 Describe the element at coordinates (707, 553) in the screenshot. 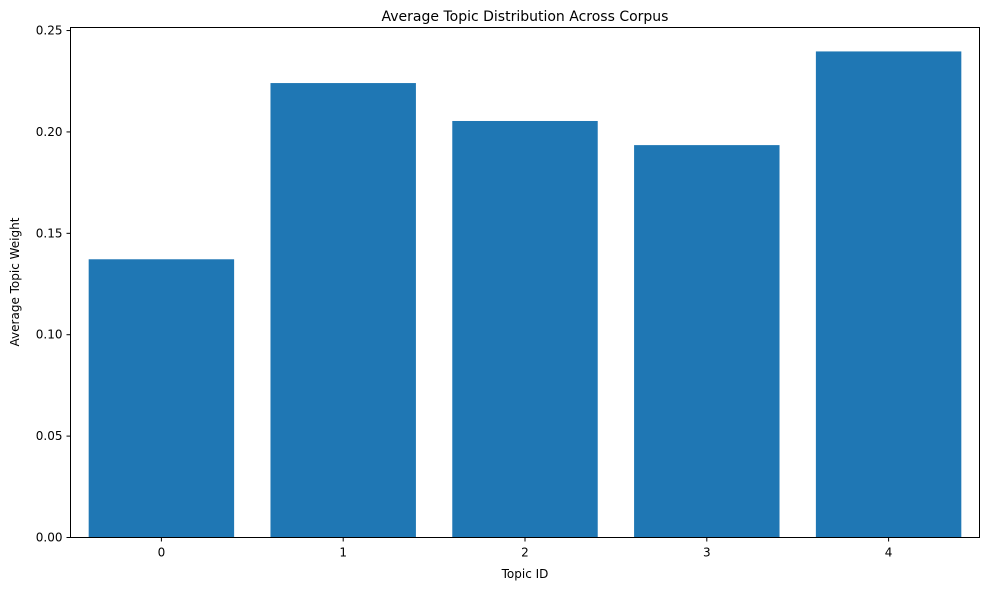

I see `x-tick-label: 3` at that location.